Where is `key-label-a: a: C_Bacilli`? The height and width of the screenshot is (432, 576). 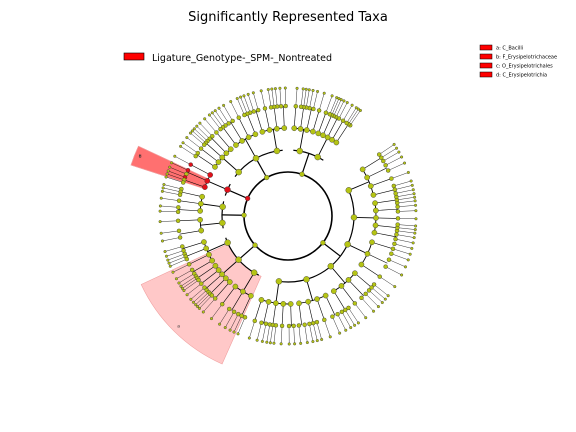 key-label-a: a: C_Bacilli is located at coordinates (509, 49).